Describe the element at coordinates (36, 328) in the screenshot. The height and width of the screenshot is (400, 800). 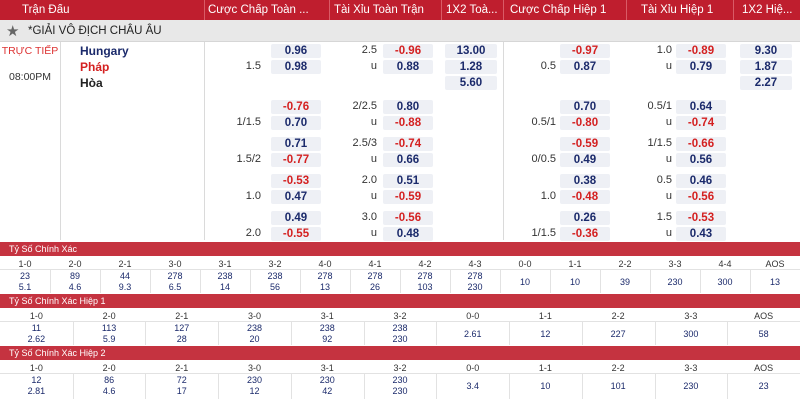
I see `score-odds: 11` at that location.